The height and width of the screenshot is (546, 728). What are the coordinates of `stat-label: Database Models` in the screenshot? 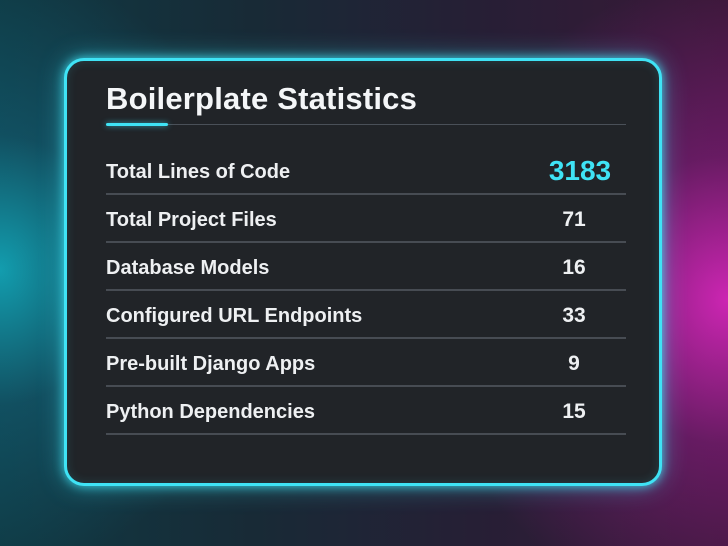 It's located at (188, 268).